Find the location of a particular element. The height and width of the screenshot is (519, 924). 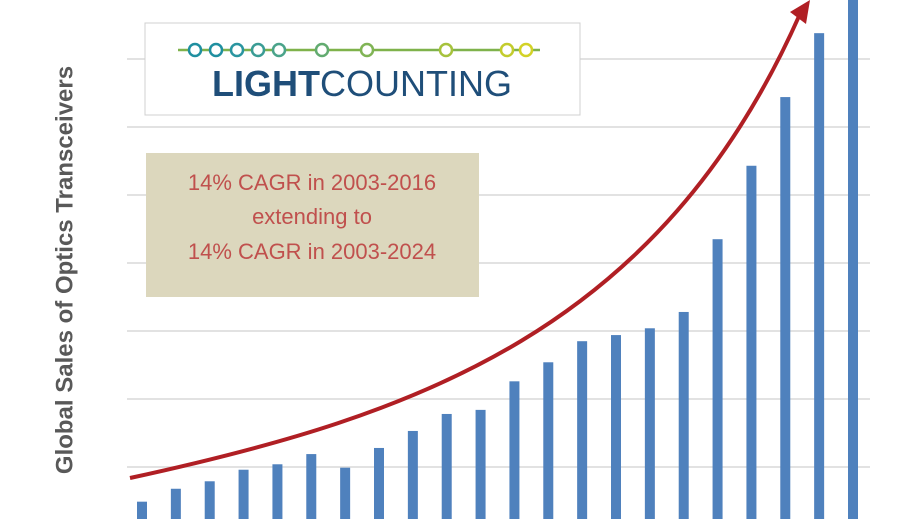

y-axis-label: Global Sales of Optics Transceivers is located at coordinates (64, 270).